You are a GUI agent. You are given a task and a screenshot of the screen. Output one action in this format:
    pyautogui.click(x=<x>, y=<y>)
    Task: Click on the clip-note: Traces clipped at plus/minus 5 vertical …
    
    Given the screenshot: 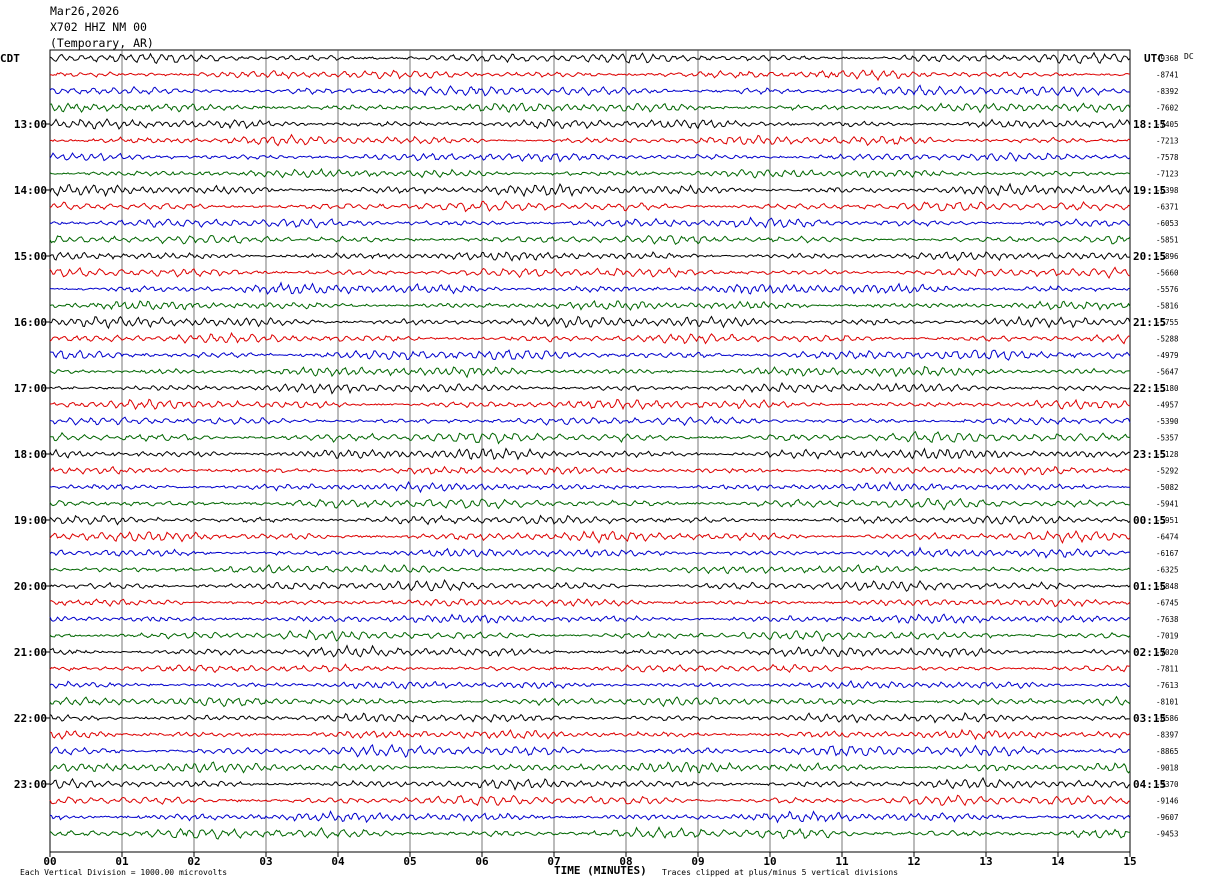 What is the action you would take?
    pyautogui.click(x=780, y=872)
    